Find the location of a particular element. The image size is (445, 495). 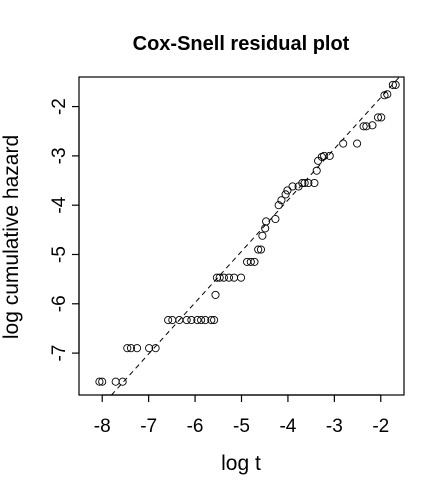

y-tick-label: -3 is located at coordinates (59, 155).